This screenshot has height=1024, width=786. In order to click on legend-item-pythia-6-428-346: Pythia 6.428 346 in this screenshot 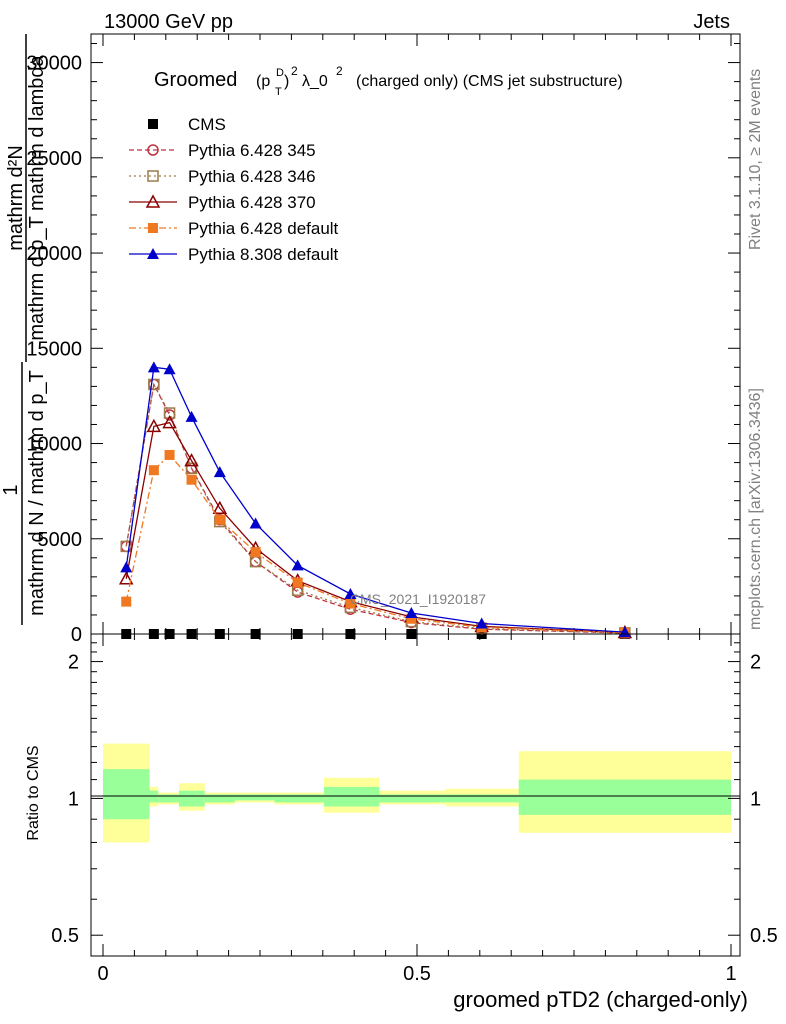, I will do `click(222, 176)`.